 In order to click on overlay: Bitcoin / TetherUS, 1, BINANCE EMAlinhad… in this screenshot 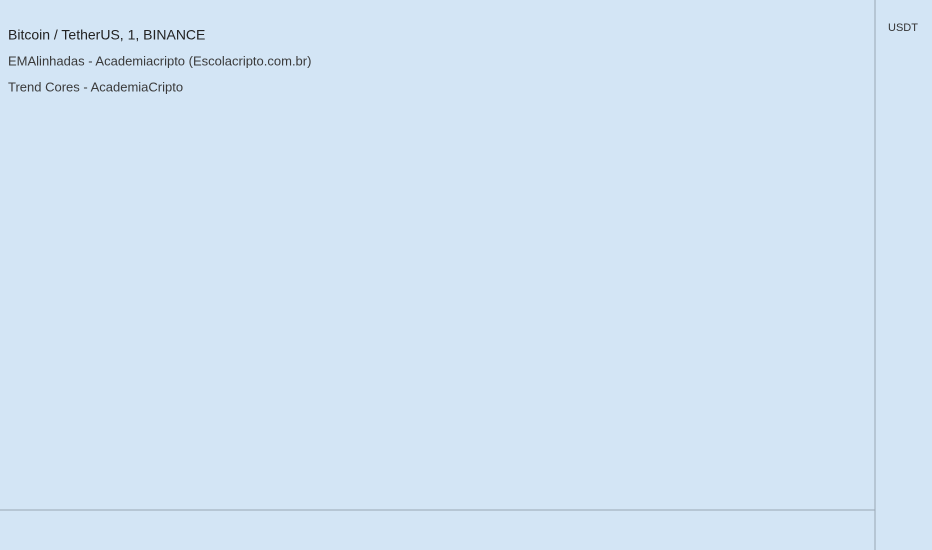, I will do `click(159, 61)`.